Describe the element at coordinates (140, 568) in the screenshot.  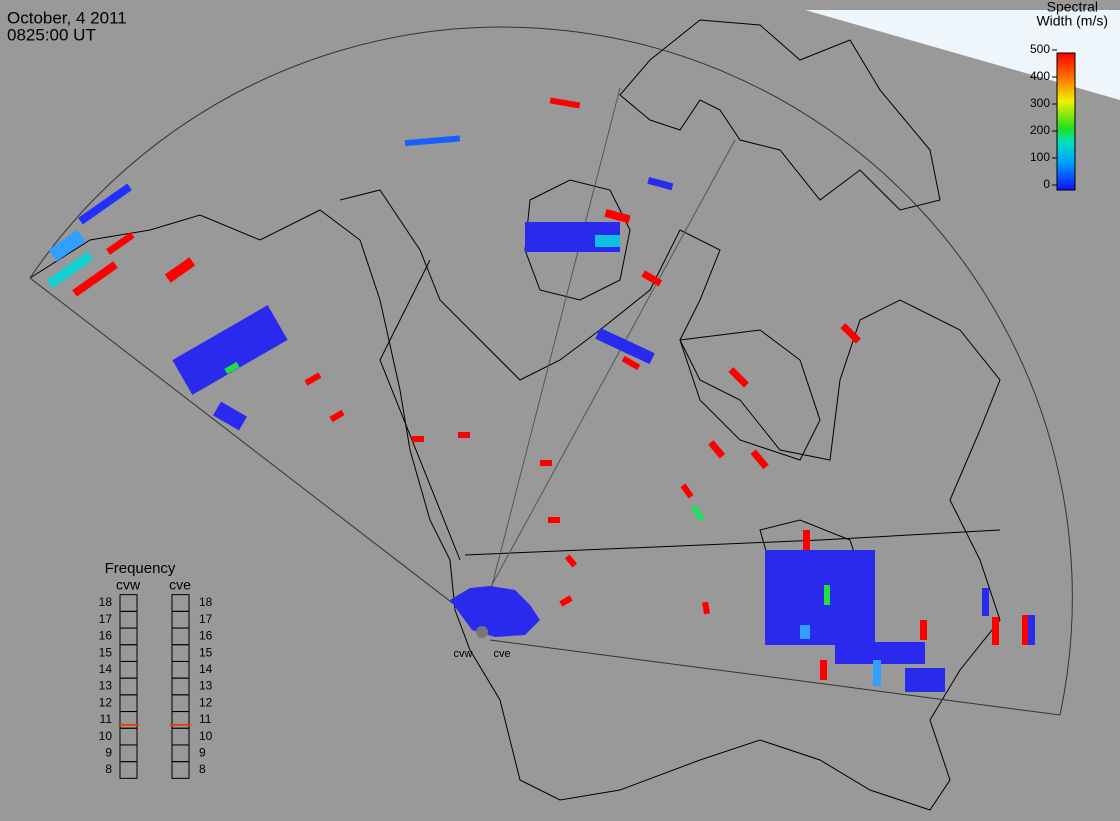
I see `frequency-title: Frequency` at that location.